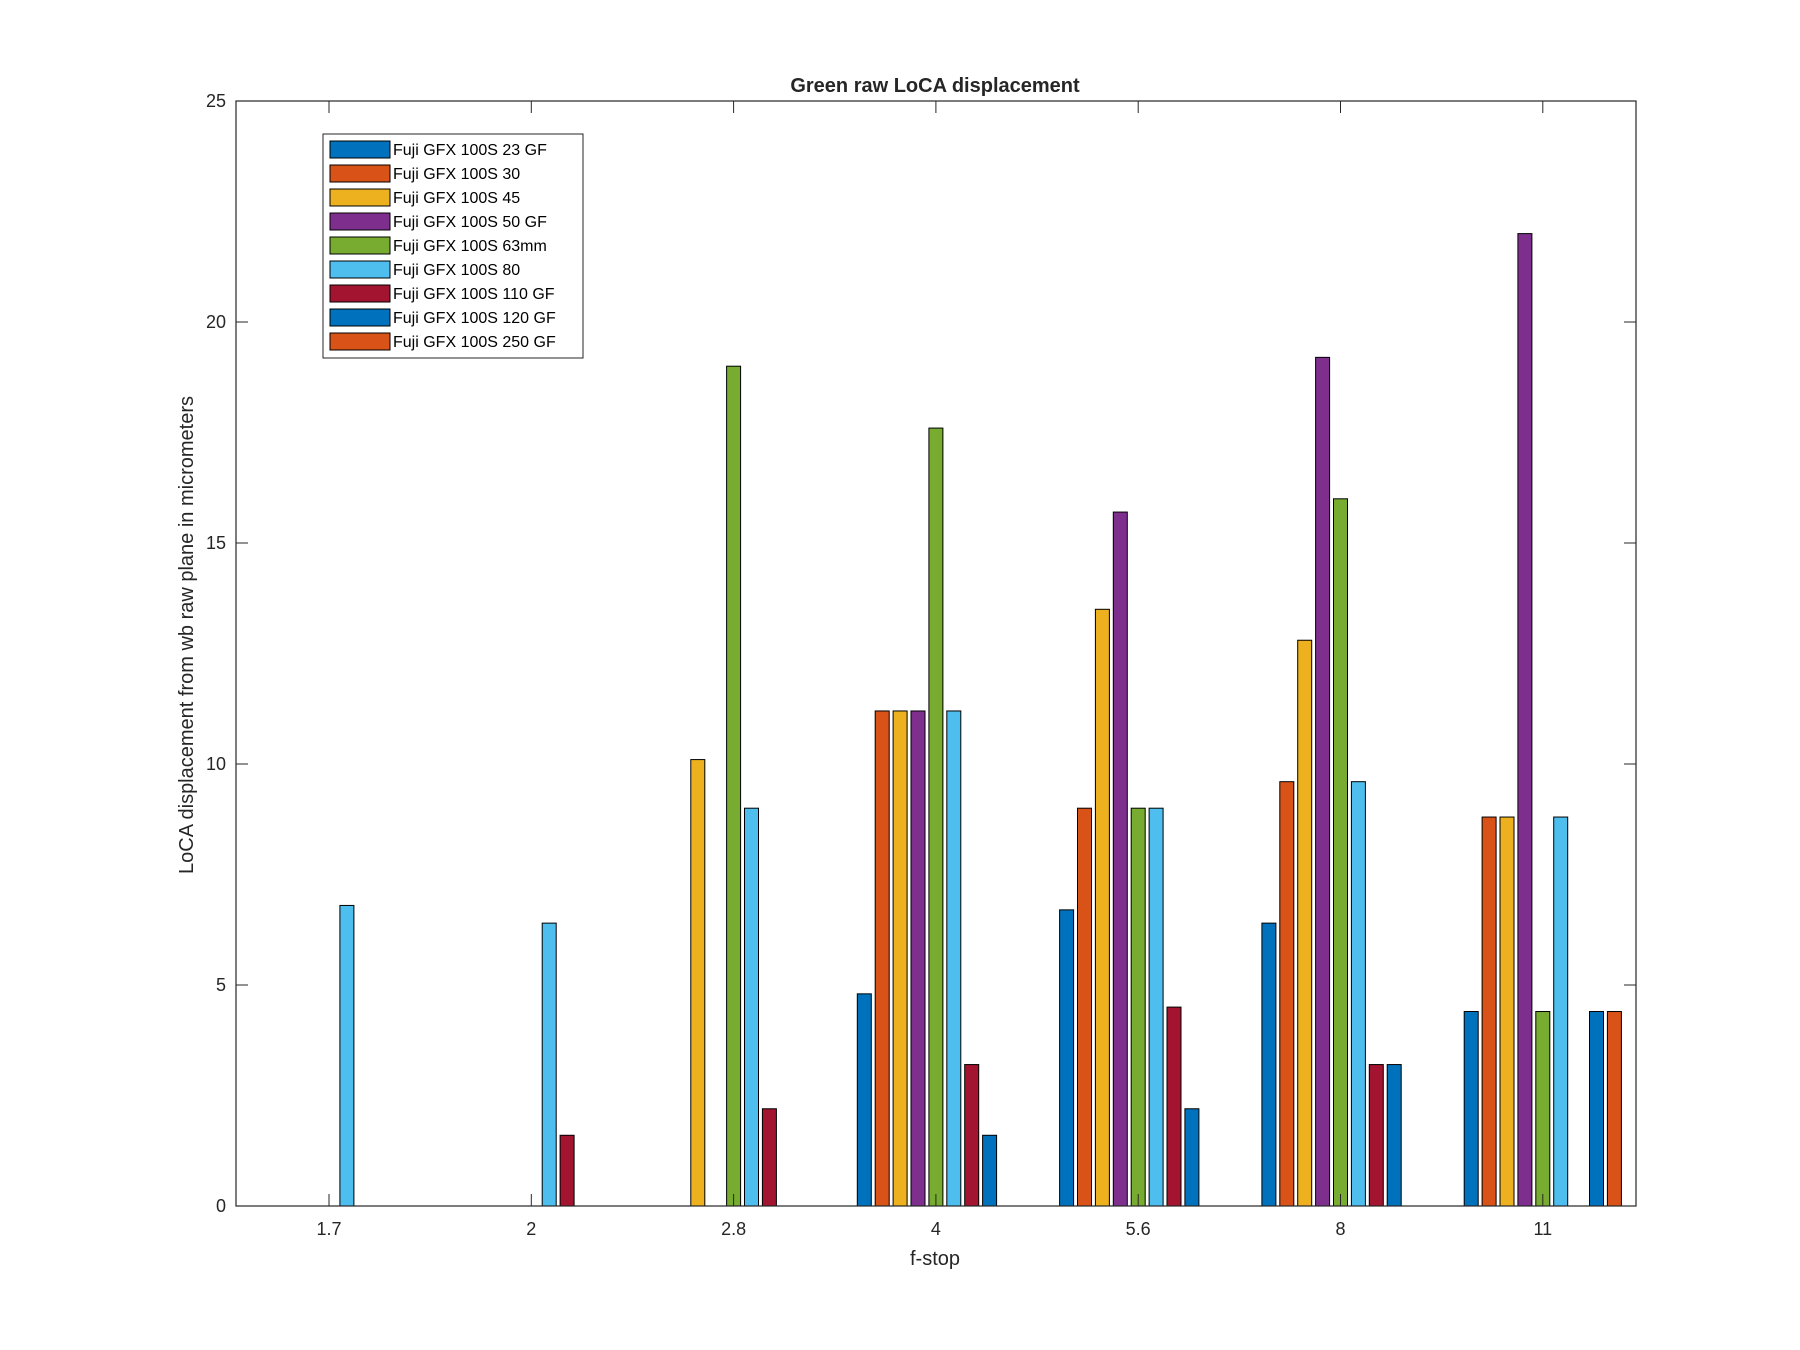  I want to click on y-tick-label: 10, so click(216, 764).